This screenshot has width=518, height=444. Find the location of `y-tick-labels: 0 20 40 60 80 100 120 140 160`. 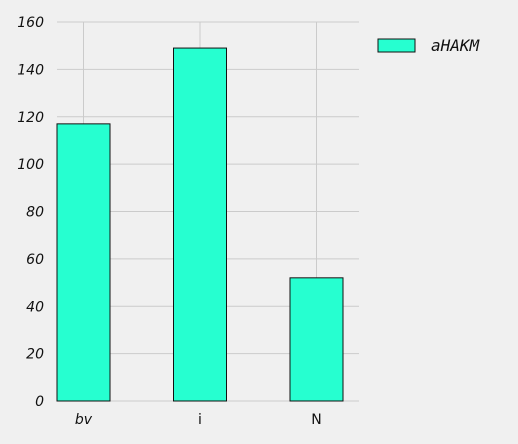

y-tick-labels: 0 20 40 60 80 100 120 140 160 is located at coordinates (30, 212).